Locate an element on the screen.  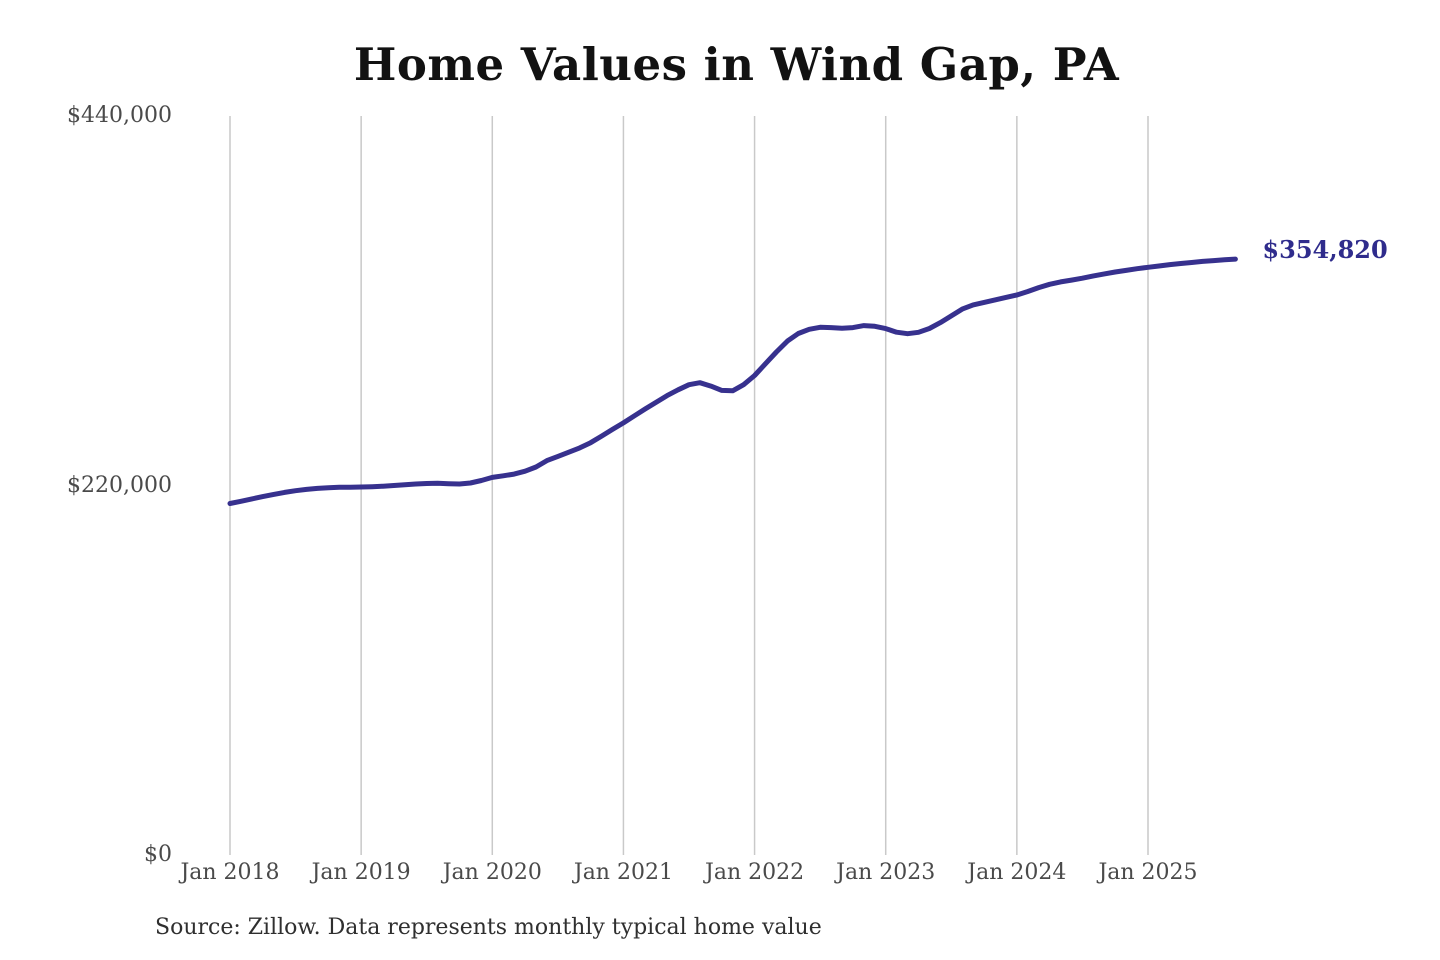
x-tick-label: Jan 2020 is located at coordinates (492, 872).